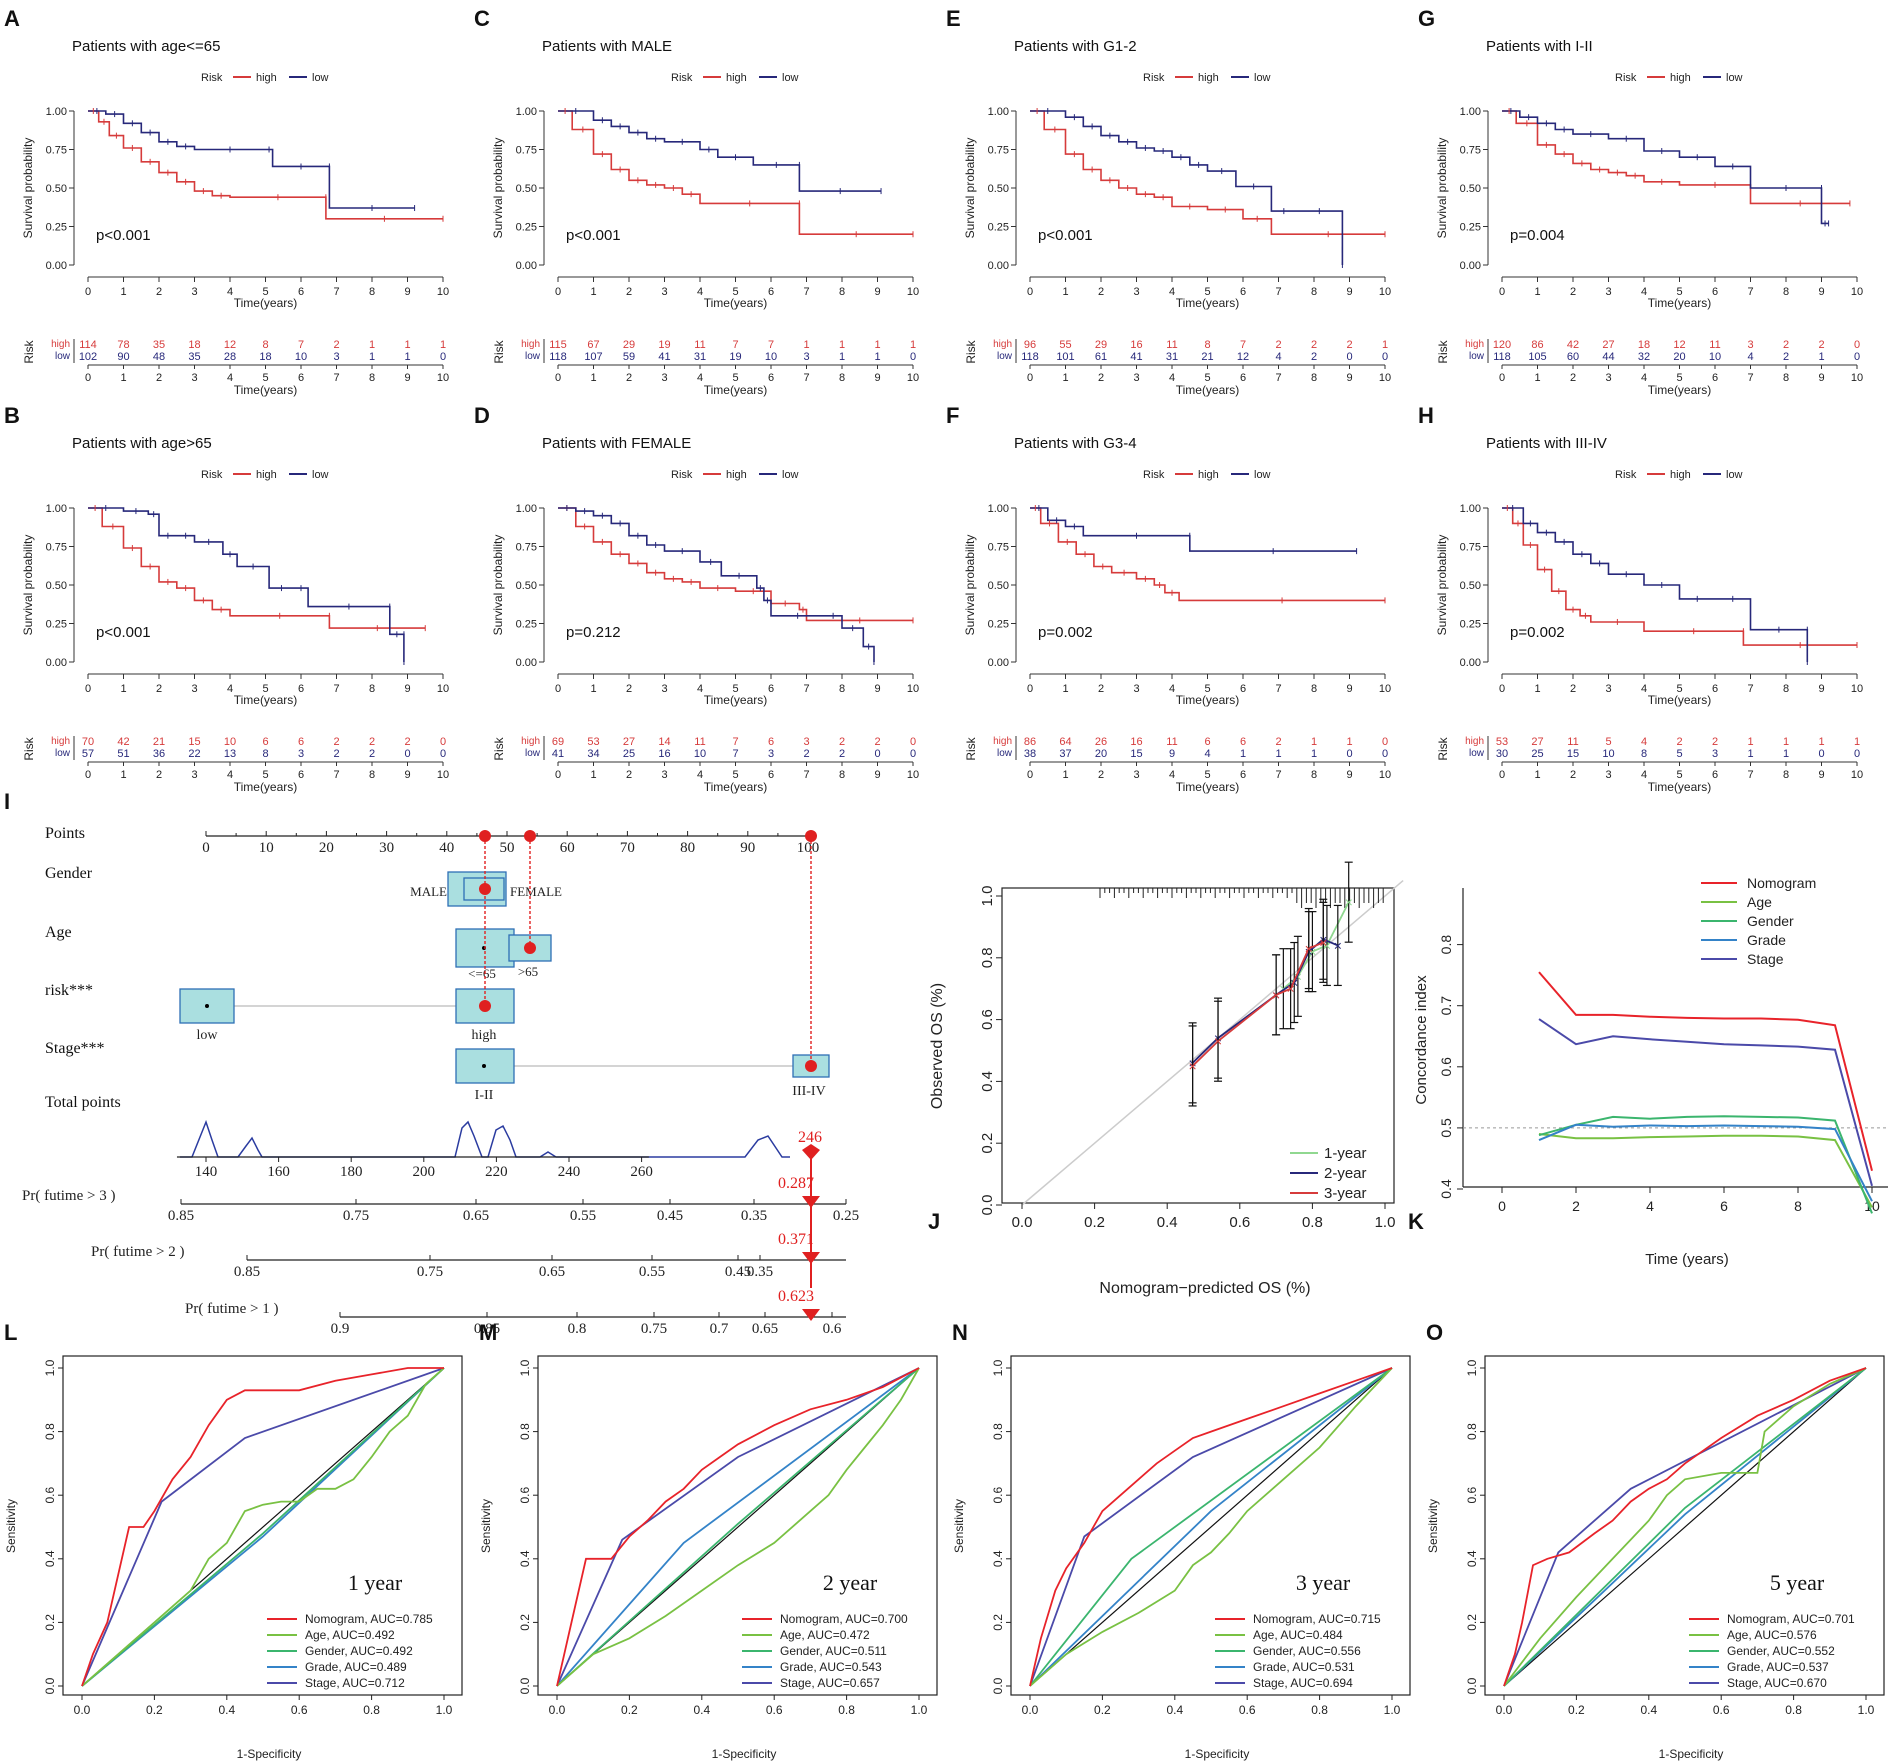 The image size is (1888, 1763). I want to click on x-tick-label: 8, so click(1314, 292).